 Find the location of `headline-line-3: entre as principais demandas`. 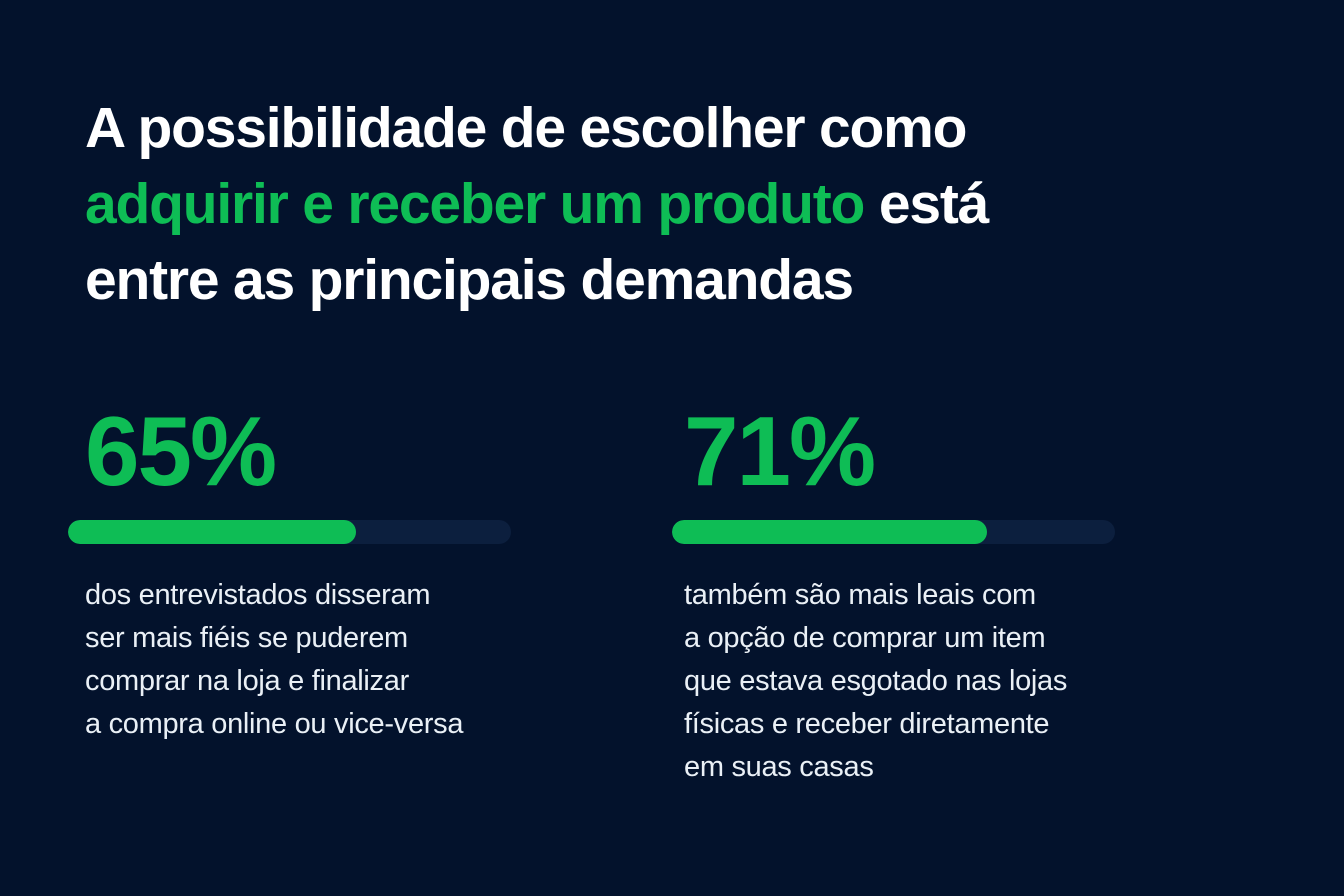

headline-line-3: entre as principais demandas is located at coordinates (536, 280).